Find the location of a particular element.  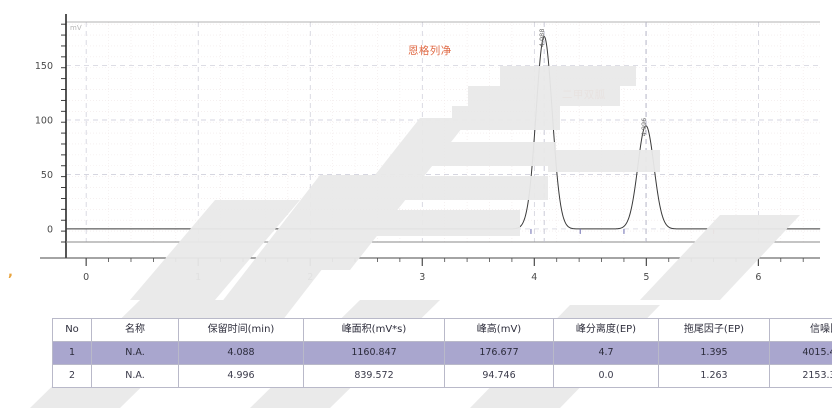

peak-rt-label: 4.088 is located at coordinates (542, 38).